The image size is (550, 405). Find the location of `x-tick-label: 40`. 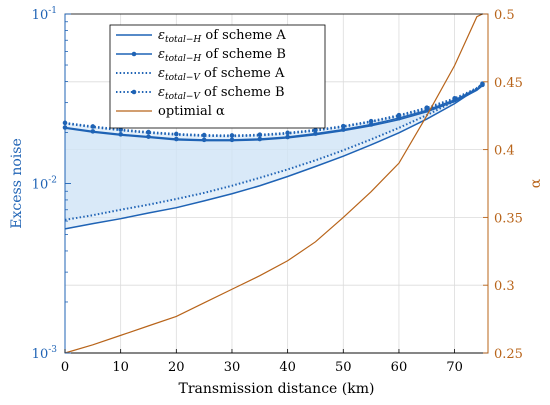

x-tick-label: 40 is located at coordinates (287, 367).